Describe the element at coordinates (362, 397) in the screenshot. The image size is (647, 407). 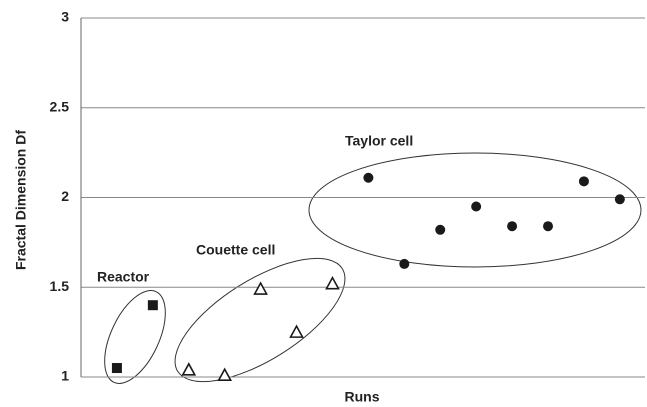
I see `x-axis-label: Runs` at that location.